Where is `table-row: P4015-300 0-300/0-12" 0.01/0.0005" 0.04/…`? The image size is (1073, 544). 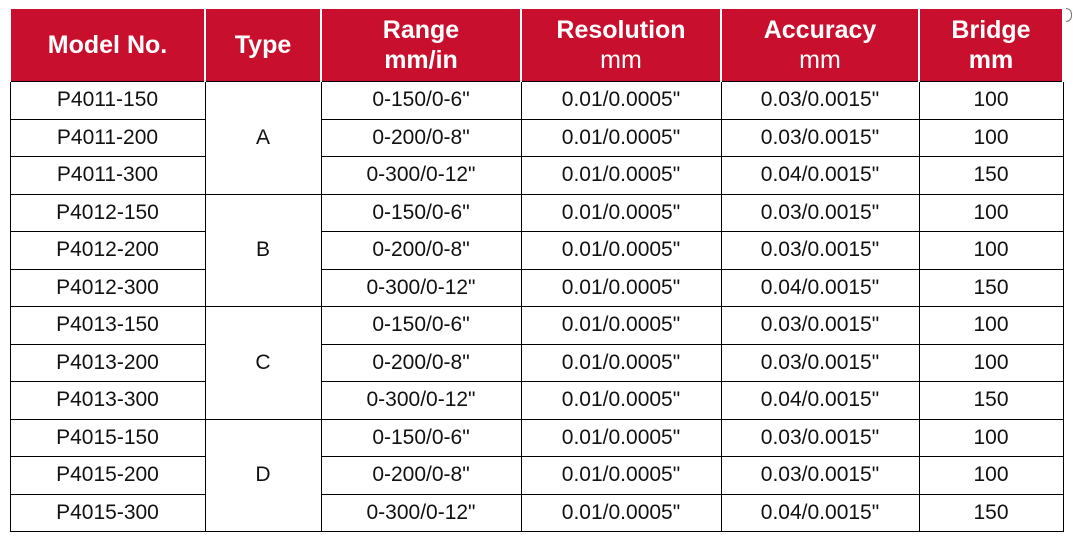 table-row: P4015-300 0-300/0-12" 0.01/0.0005" 0.04/… is located at coordinates (536, 512).